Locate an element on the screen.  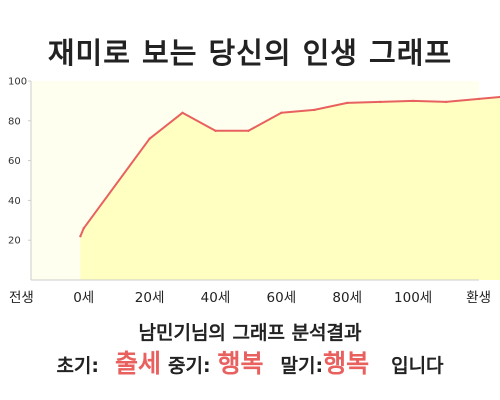
y-tick-label: 60 is located at coordinates (14, 161).